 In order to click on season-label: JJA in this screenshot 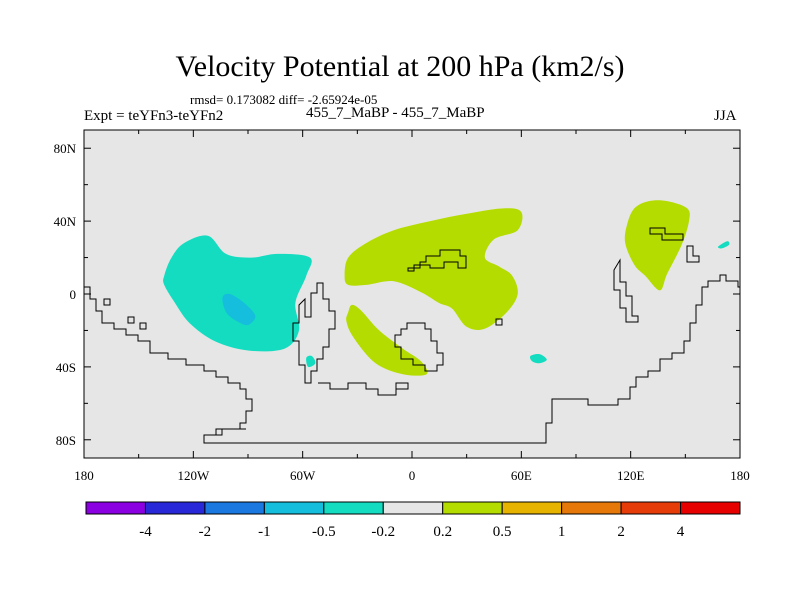, I will do `click(725, 116)`.